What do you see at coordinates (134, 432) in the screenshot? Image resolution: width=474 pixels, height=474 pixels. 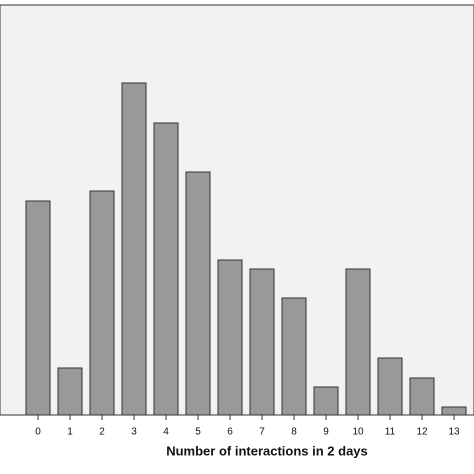 I see `x-tick-label: 3` at bounding box center [134, 432].